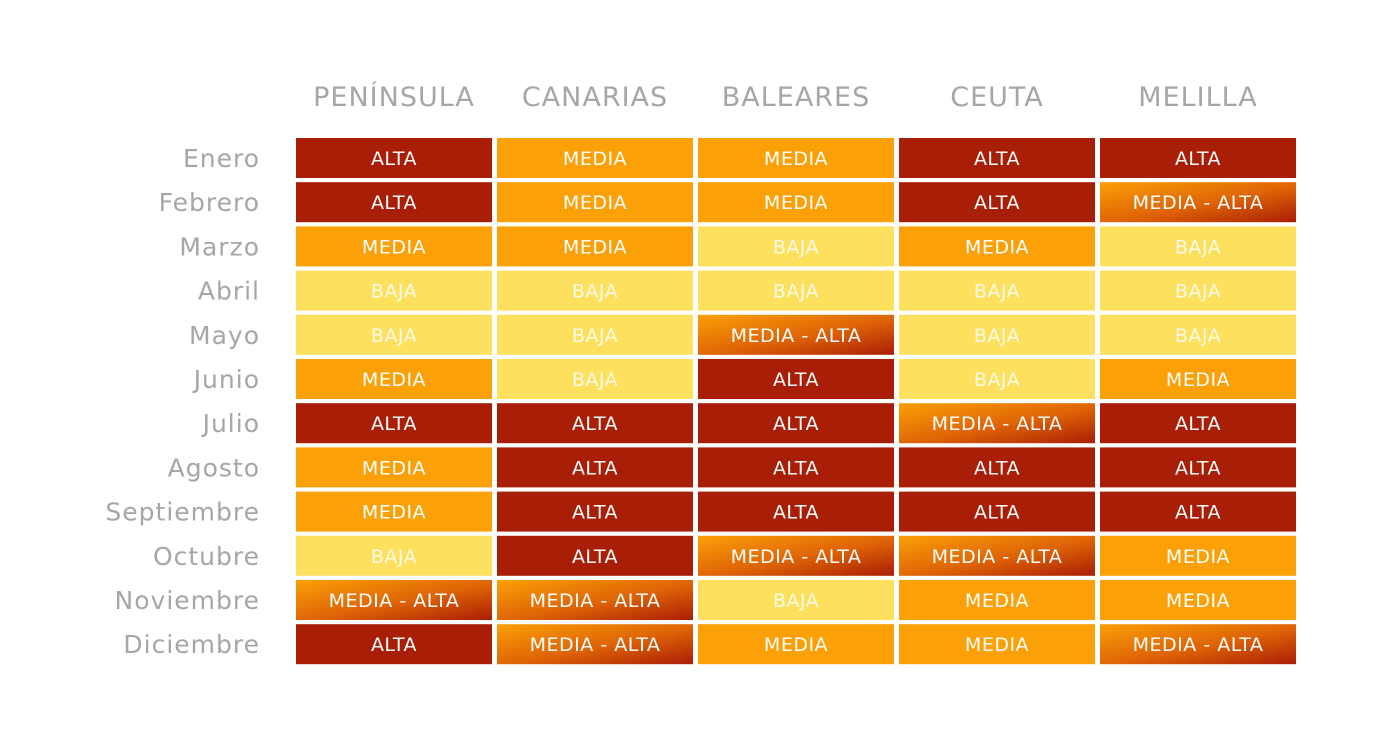 The height and width of the screenshot is (736, 1400). I want to click on cell-septiembre-peninsula, so click(394, 511).